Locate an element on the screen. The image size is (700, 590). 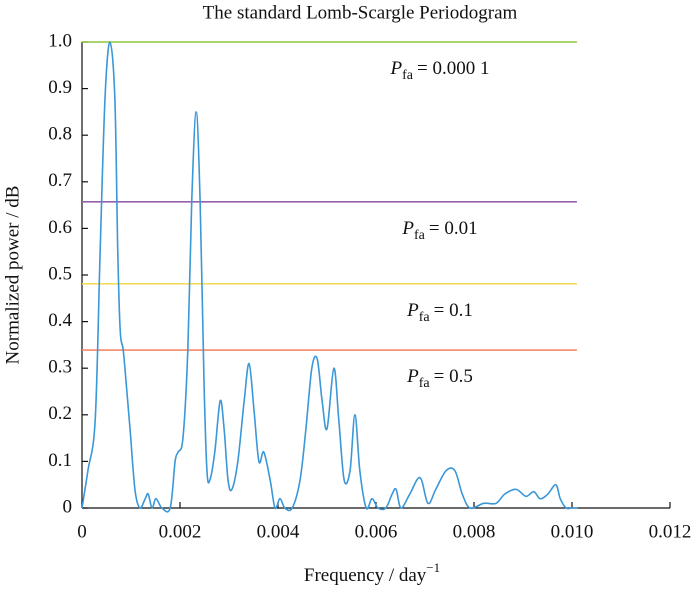
y-tick-label: 1.0 is located at coordinates (60, 40).